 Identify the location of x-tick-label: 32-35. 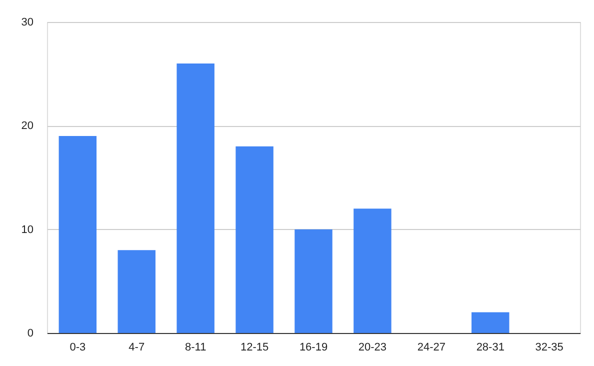
(549, 348).